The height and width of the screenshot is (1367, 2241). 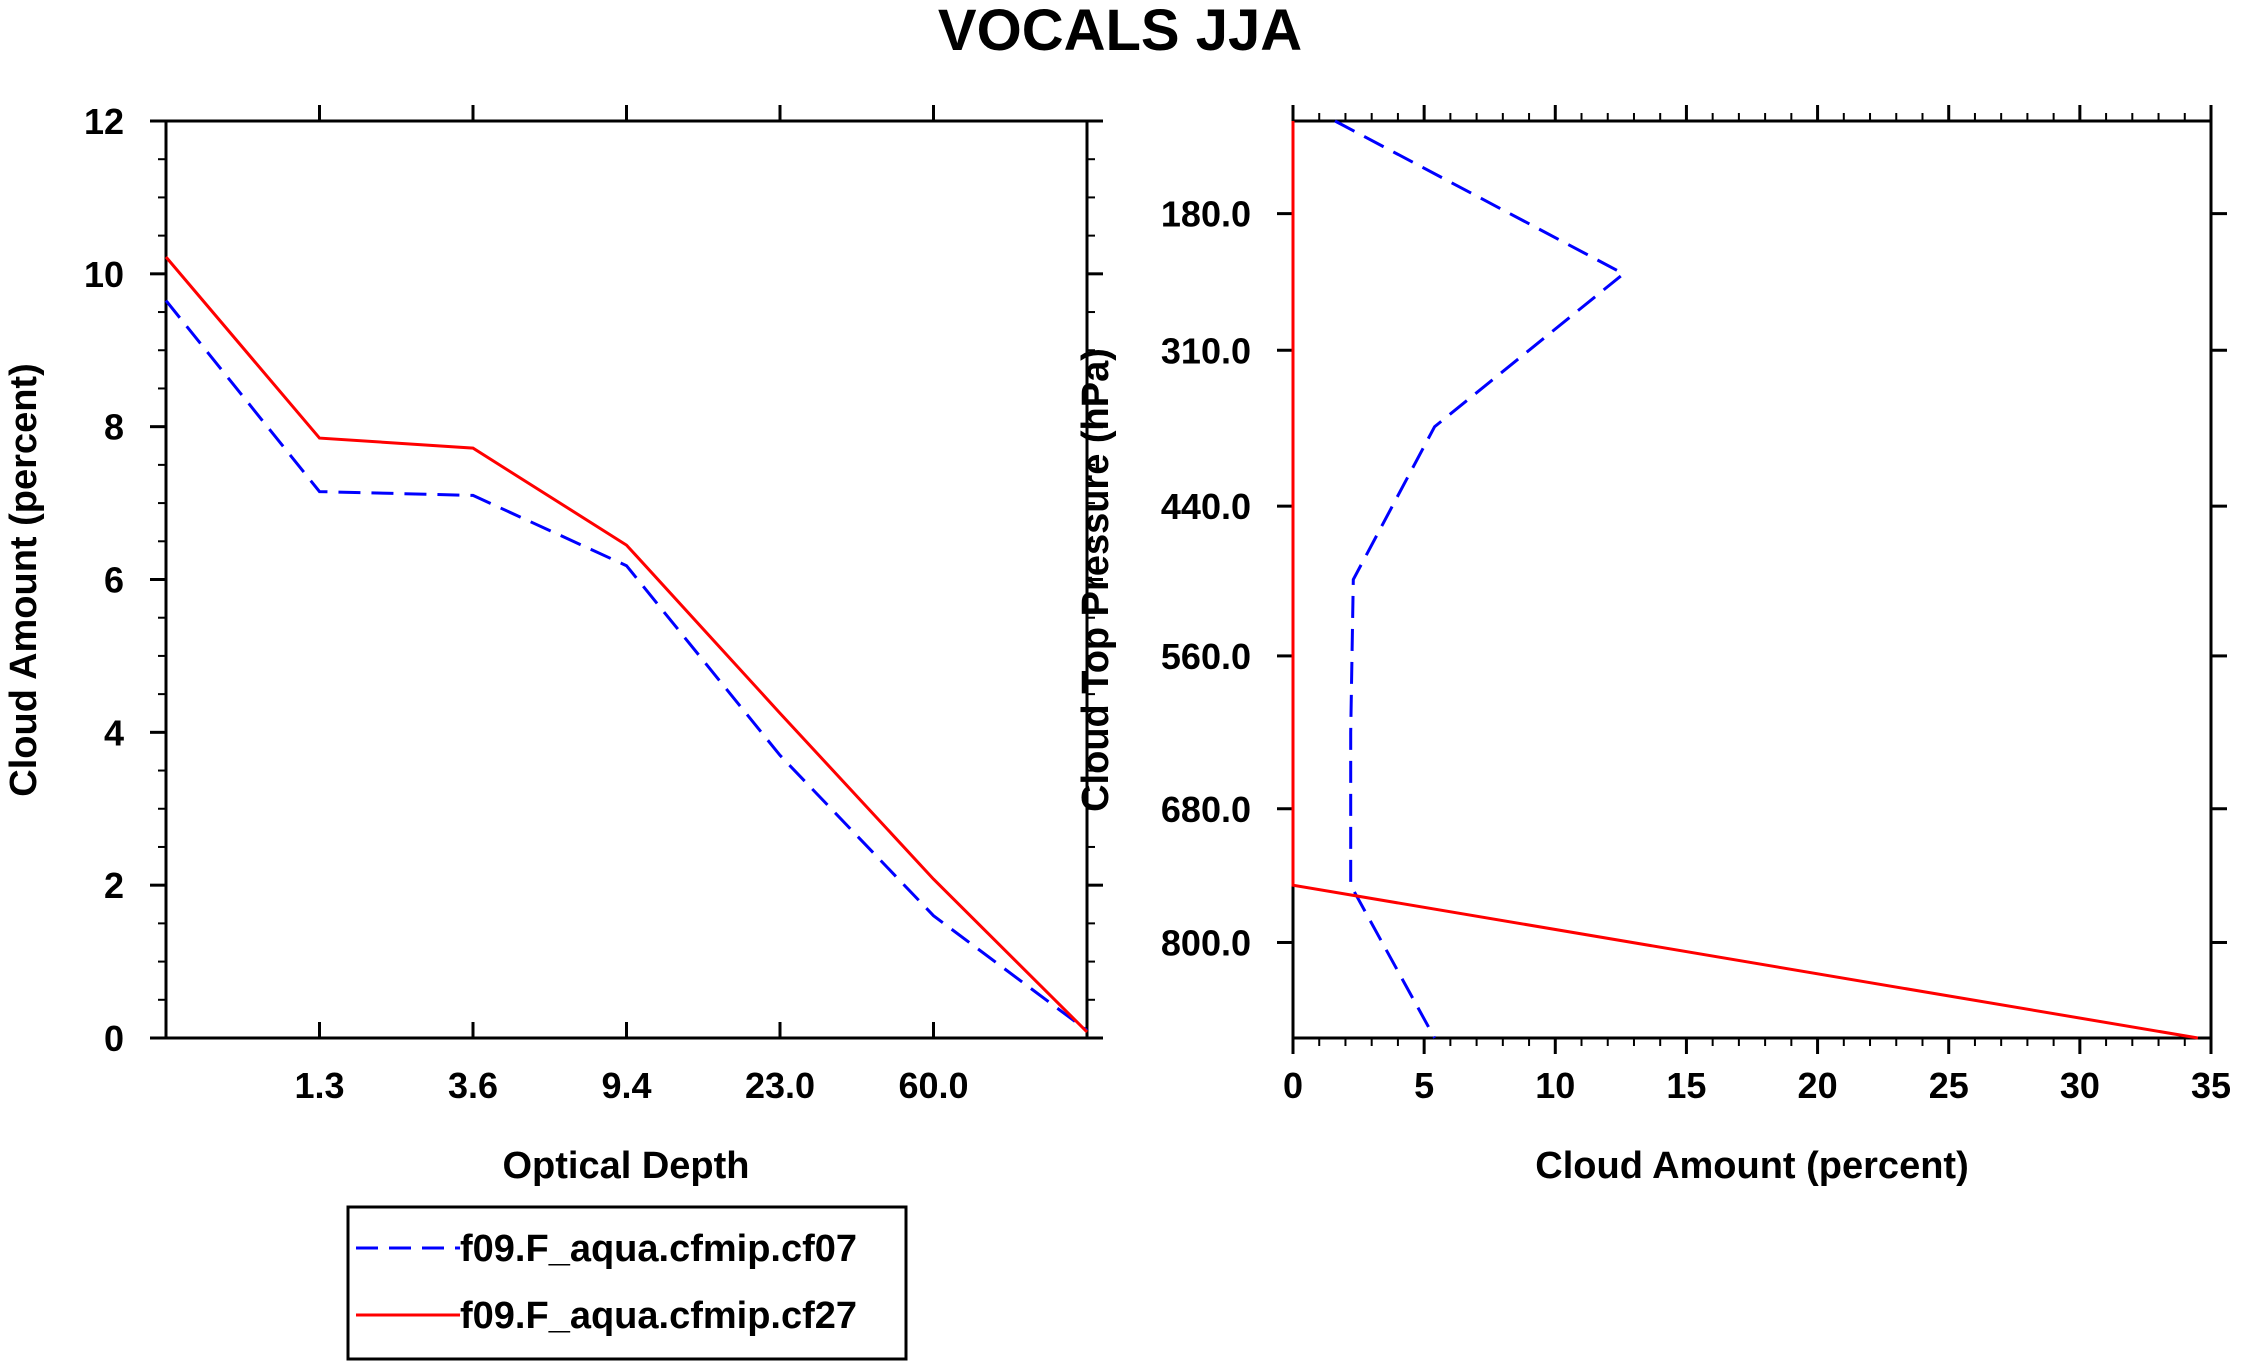 I want to click on chart-title: VOCALS JJA, so click(x=1120, y=31).